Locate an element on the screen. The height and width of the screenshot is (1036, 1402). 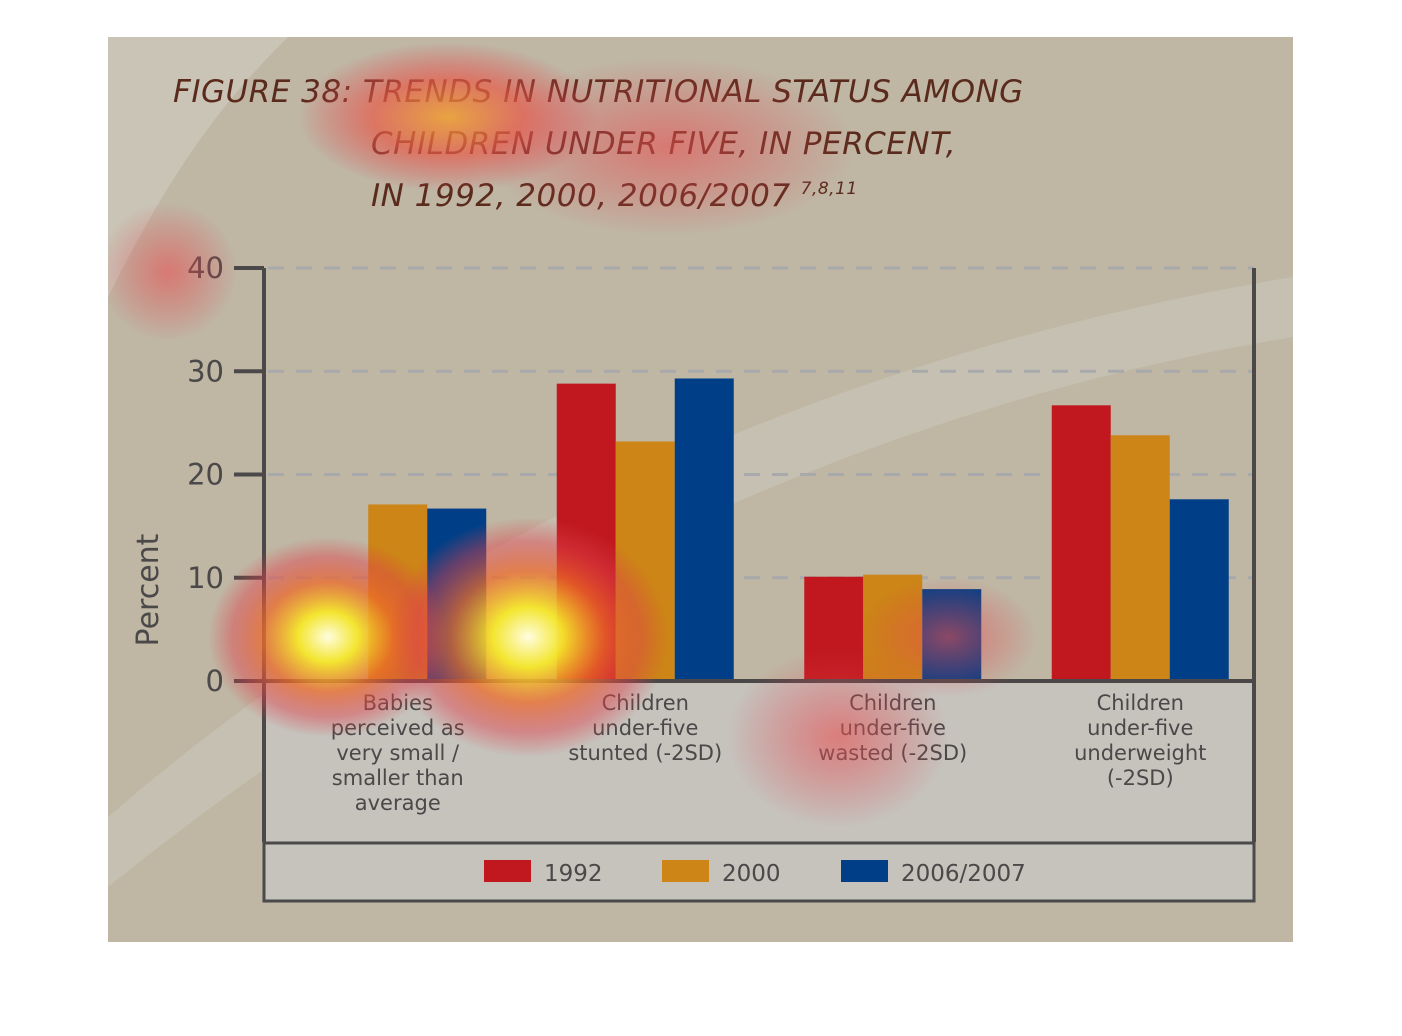
legend-swatch-1992 is located at coordinates (507, 871).